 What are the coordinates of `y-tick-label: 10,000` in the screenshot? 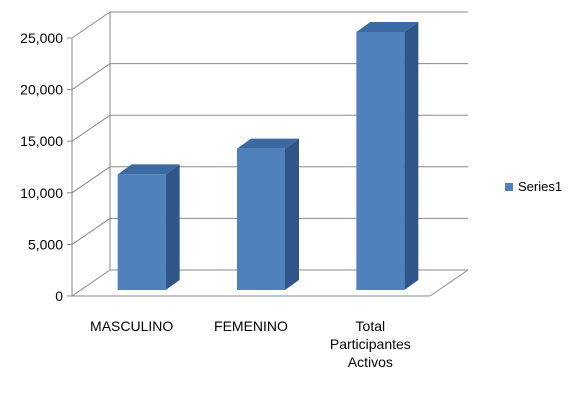 It's located at (41, 193).